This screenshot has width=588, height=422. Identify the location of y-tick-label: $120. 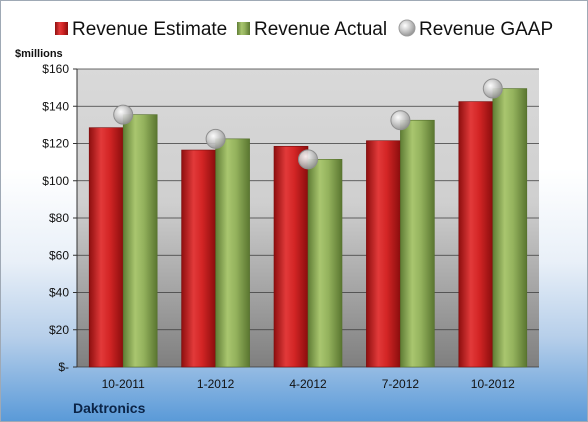
(55, 144).